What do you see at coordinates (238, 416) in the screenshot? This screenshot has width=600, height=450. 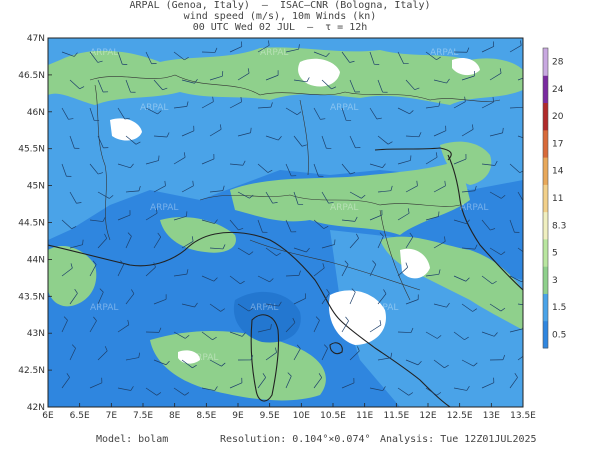 I see `lon-label-6: 9E` at bounding box center [238, 416].